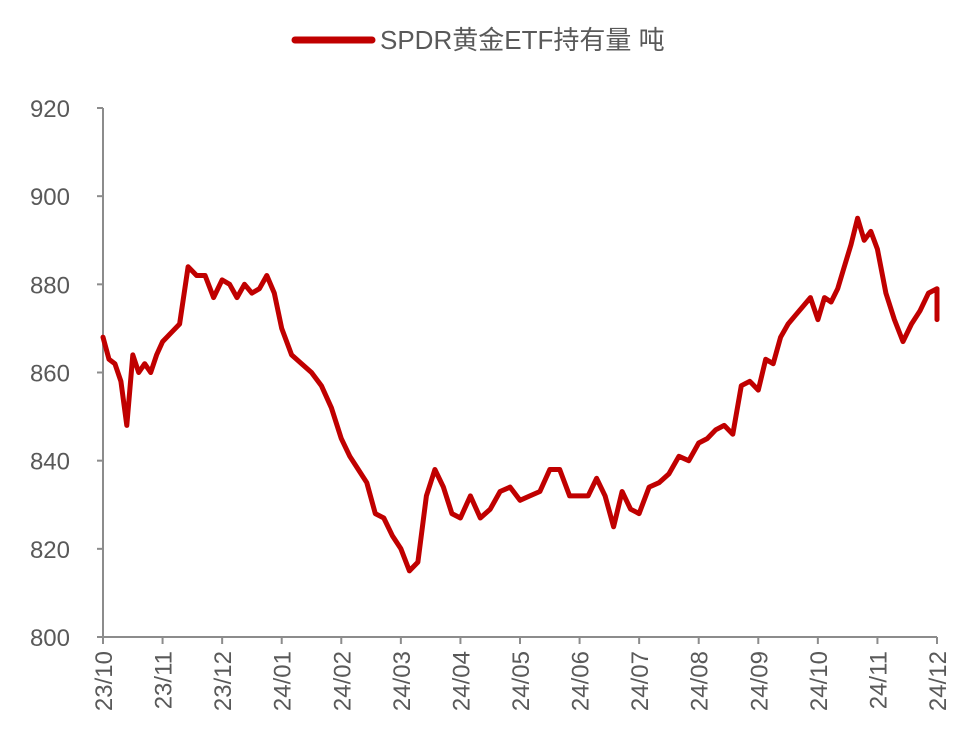 This screenshot has width=972, height=755. I want to click on x-tick-label: 23/11, so click(164, 680).